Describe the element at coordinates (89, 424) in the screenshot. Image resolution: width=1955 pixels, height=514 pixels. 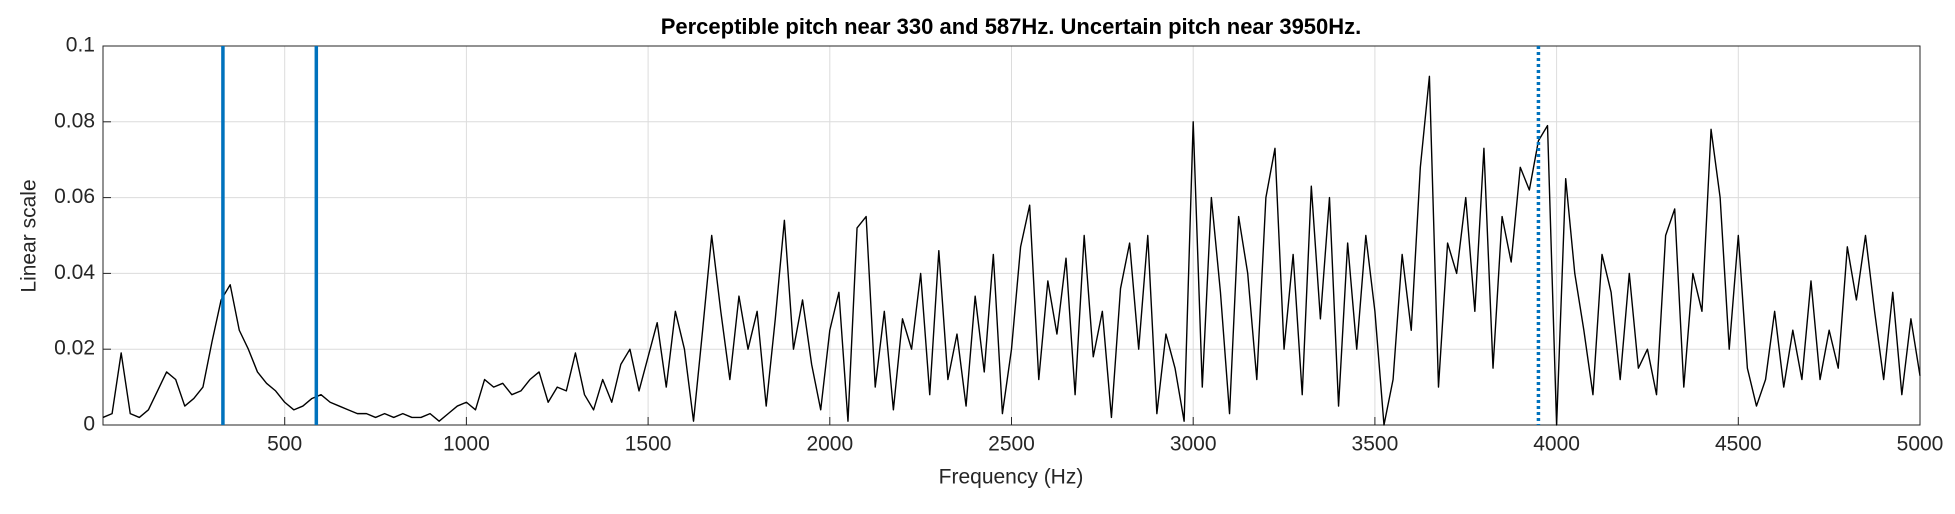
I see `y-tick-label: 0` at that location.